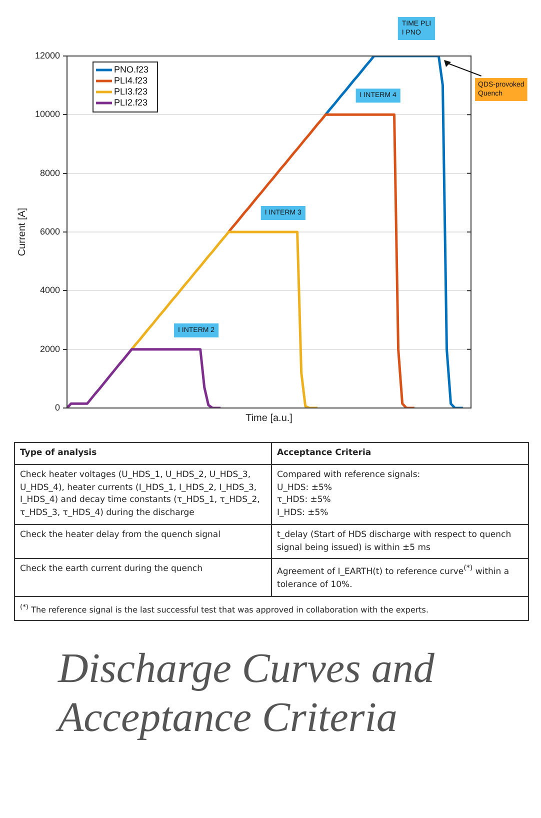 This screenshot has width=541, height=818. Describe the element at coordinates (131, 91) in the screenshot. I see `legend-label: PLI3.f23` at that location.